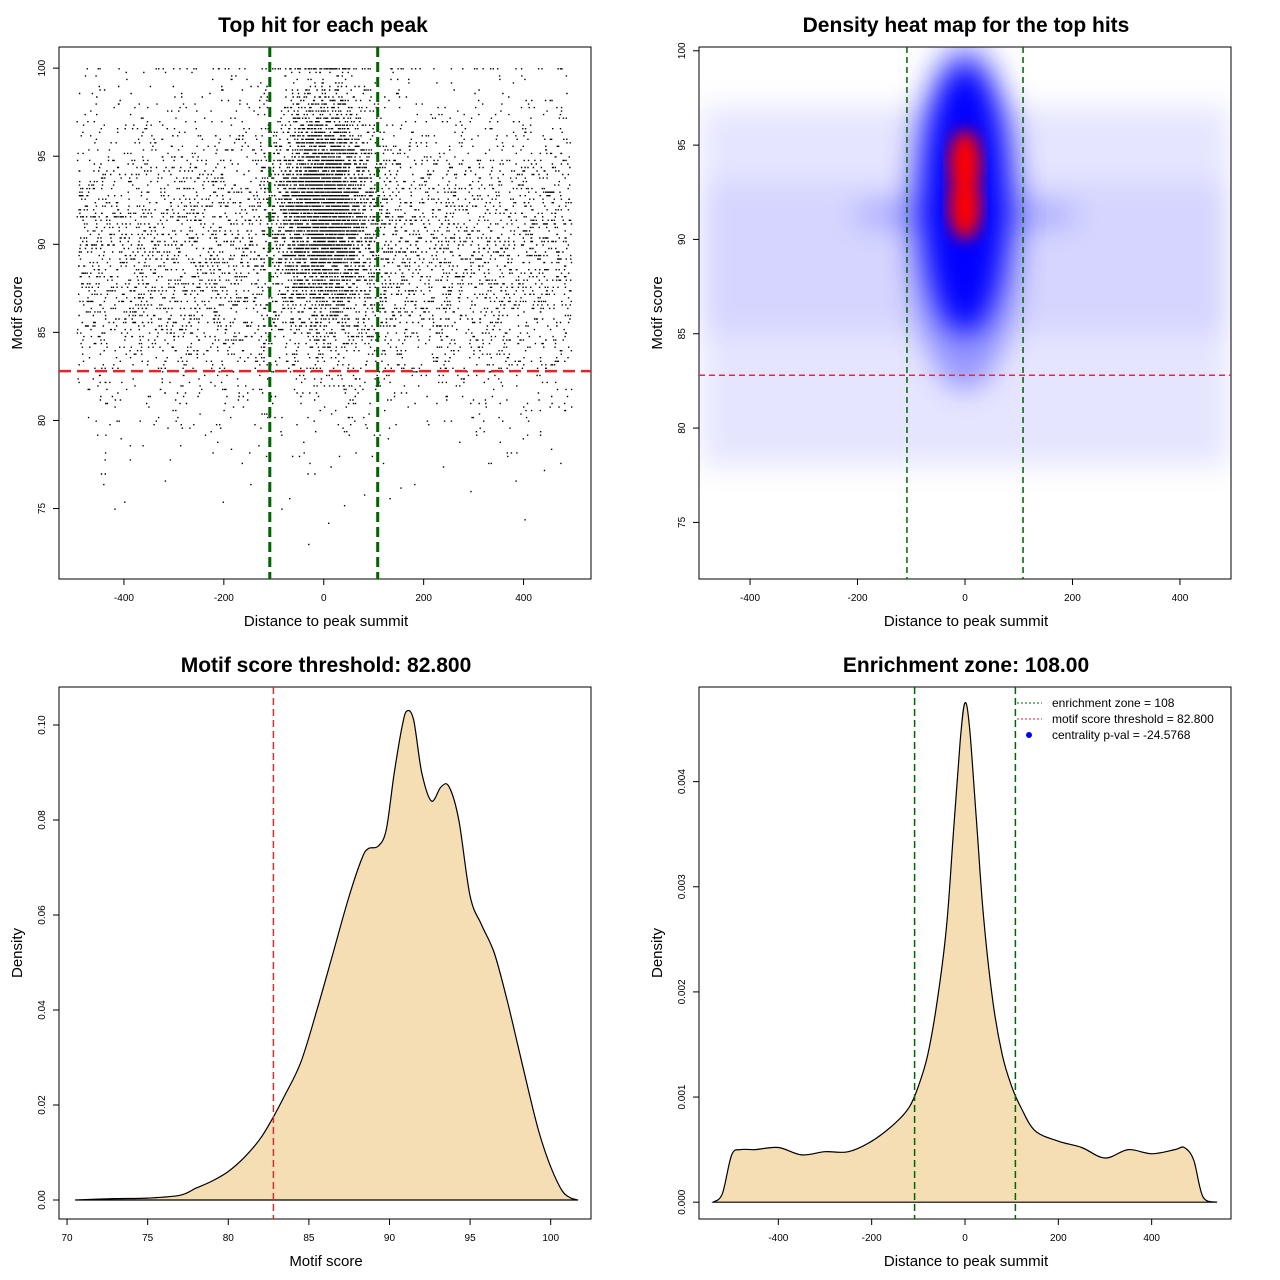  Describe the element at coordinates (682, 334) in the screenshot. I see `heatmap-y-tick-label: 85` at that location.